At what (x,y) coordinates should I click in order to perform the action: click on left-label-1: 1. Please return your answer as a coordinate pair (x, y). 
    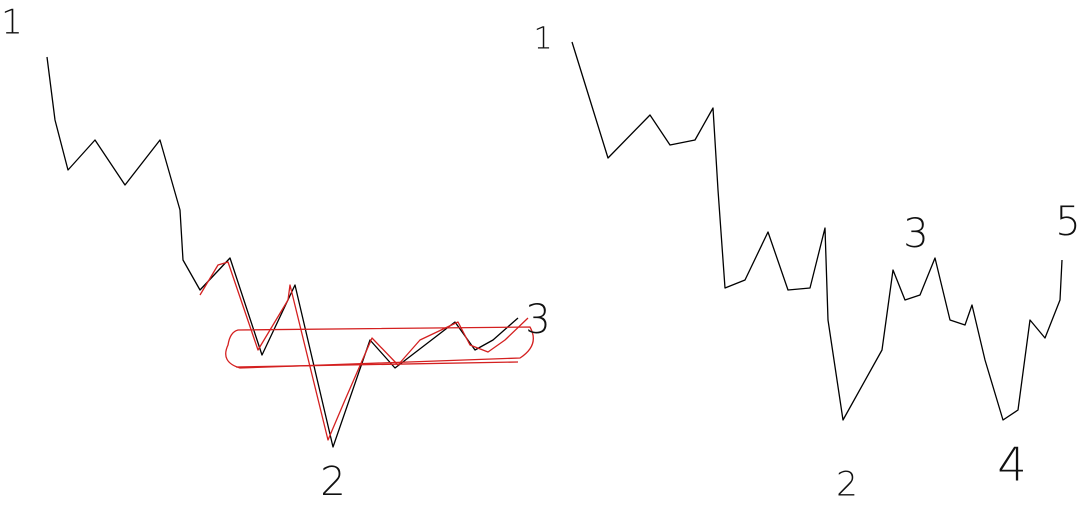
    Looking at the image, I should click on (12, 23).